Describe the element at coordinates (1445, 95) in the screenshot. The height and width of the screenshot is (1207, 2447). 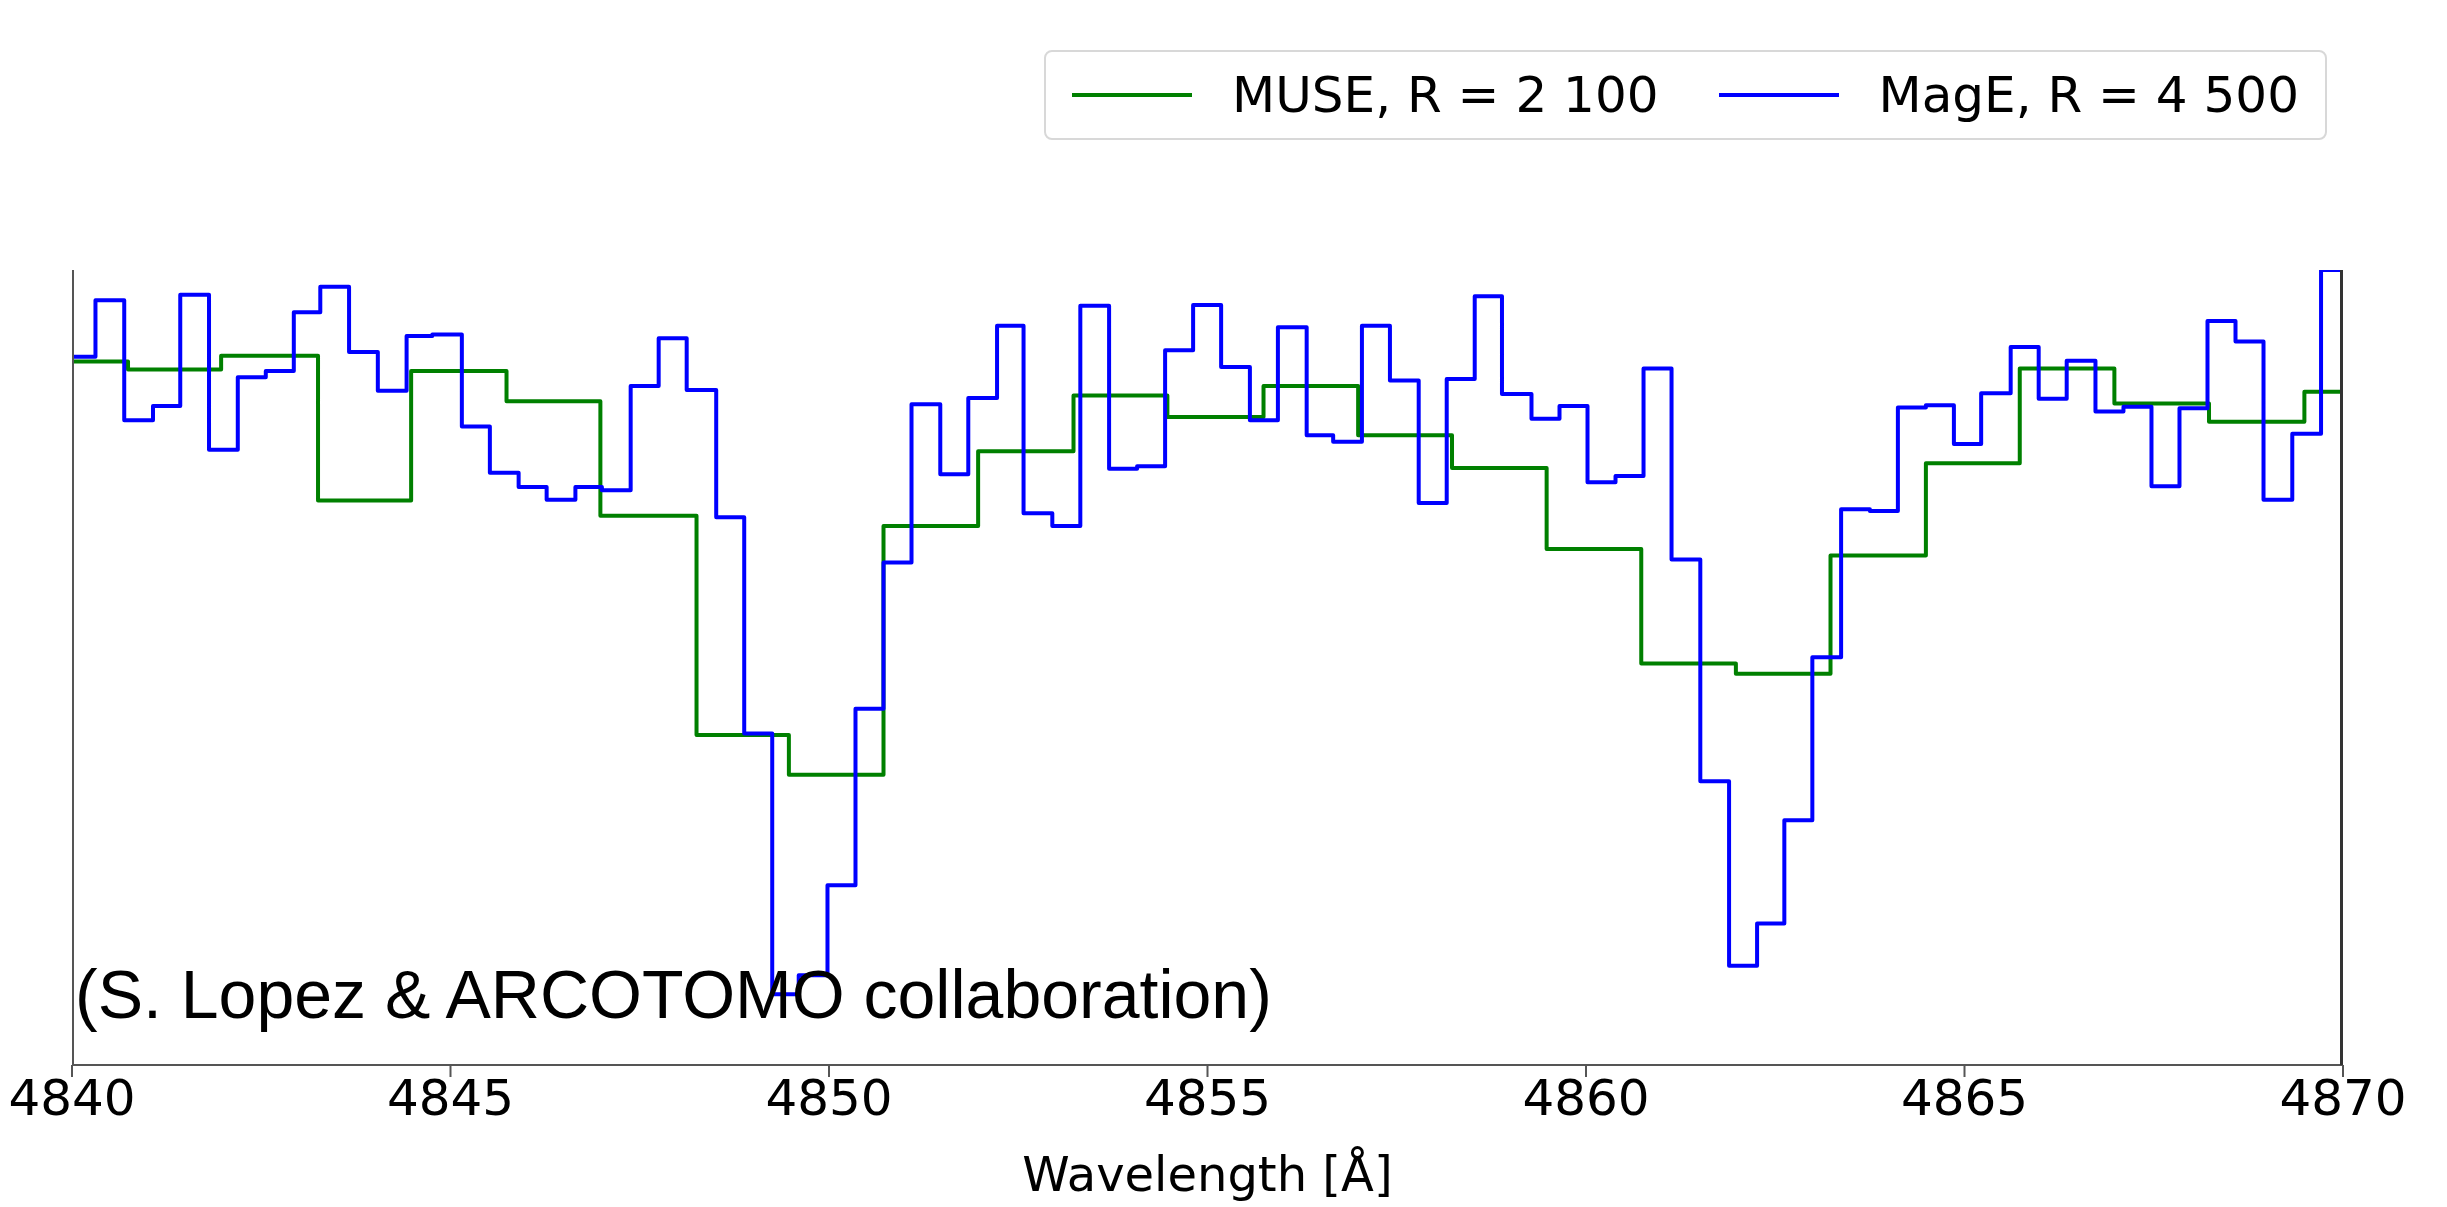
I see `legend-label: MUSE, R = 2 100` at that location.